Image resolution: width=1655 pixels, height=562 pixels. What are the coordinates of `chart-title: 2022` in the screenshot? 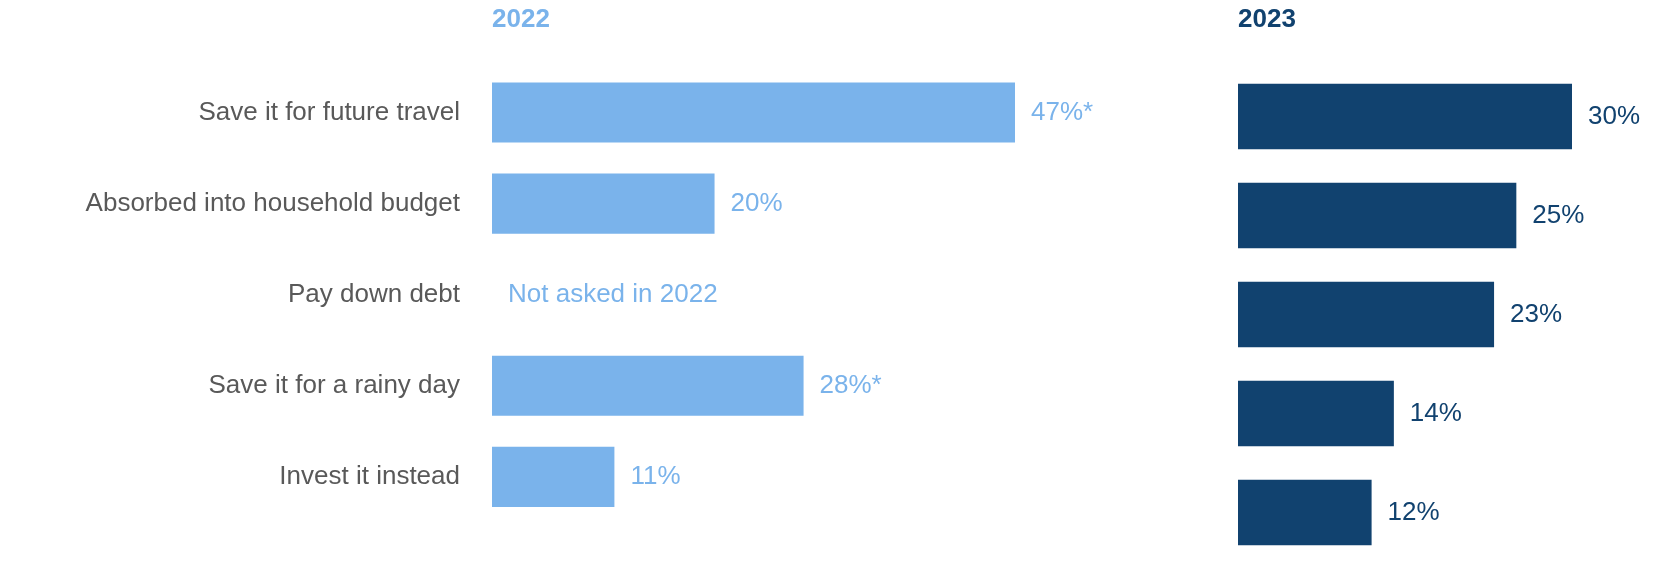 It's located at (521, 18).